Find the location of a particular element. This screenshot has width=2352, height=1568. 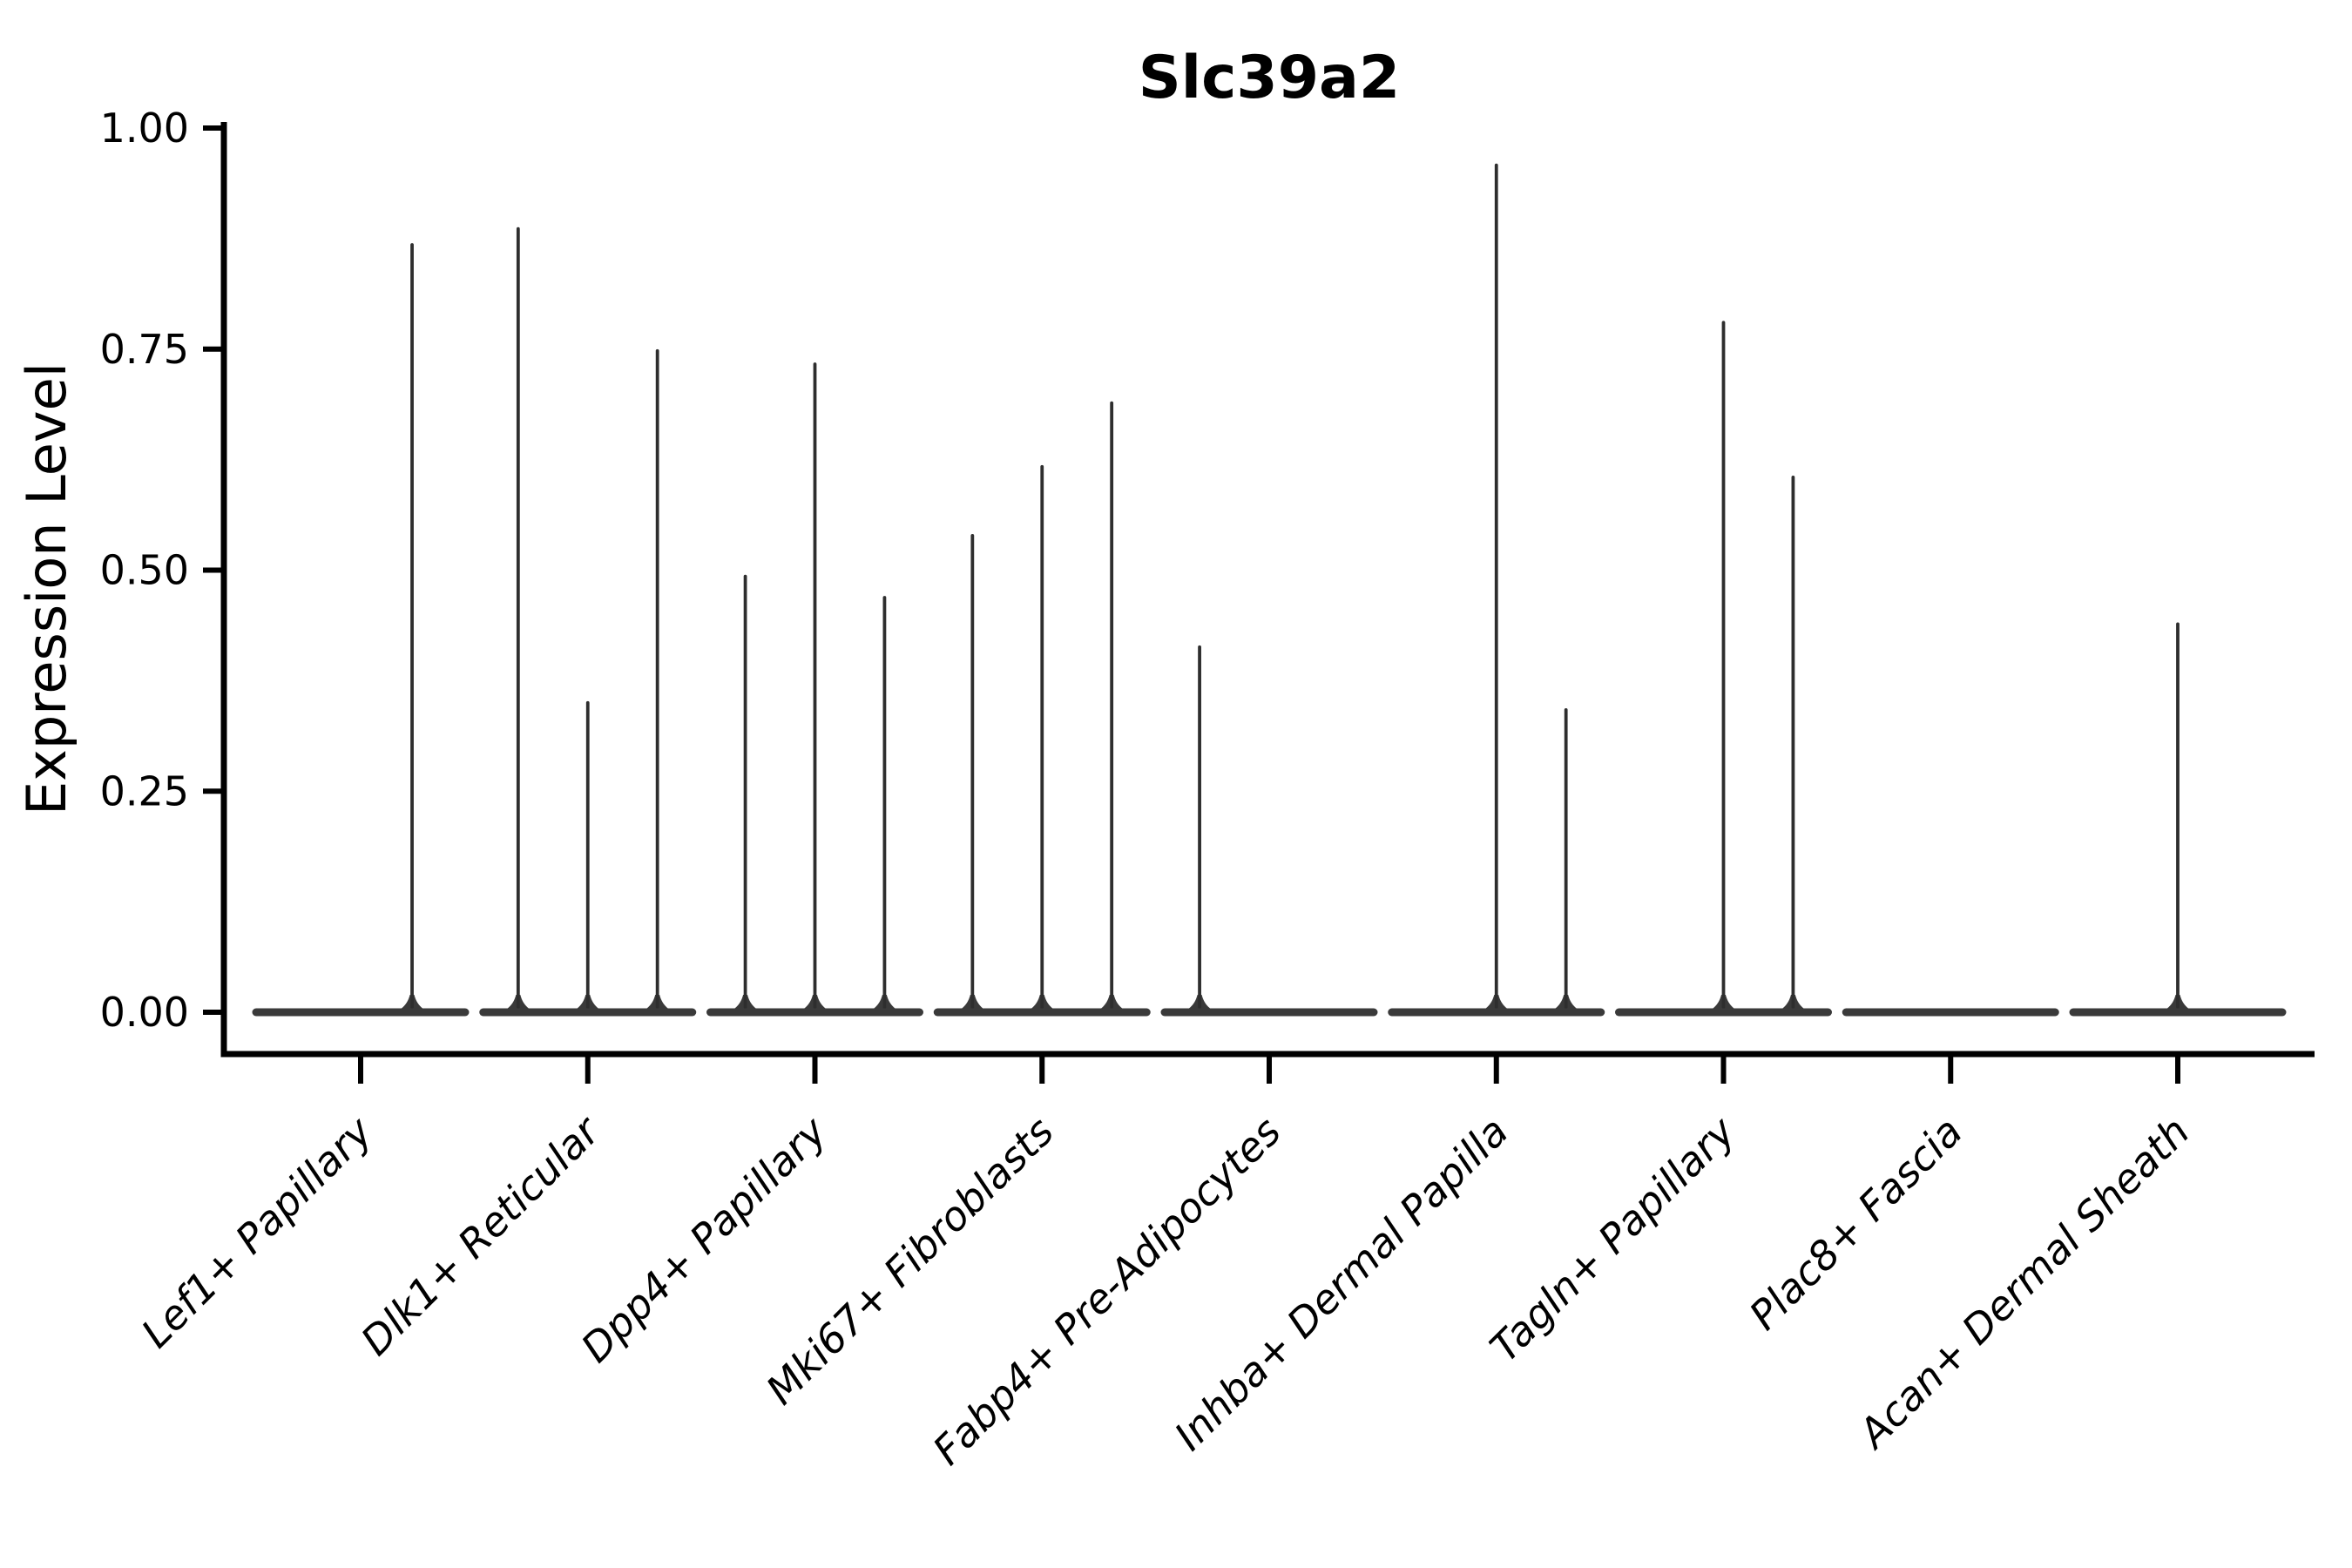

y-axis-ticks: 0.00 0.25 0.50 0.75 1.00 is located at coordinates (162, 570).